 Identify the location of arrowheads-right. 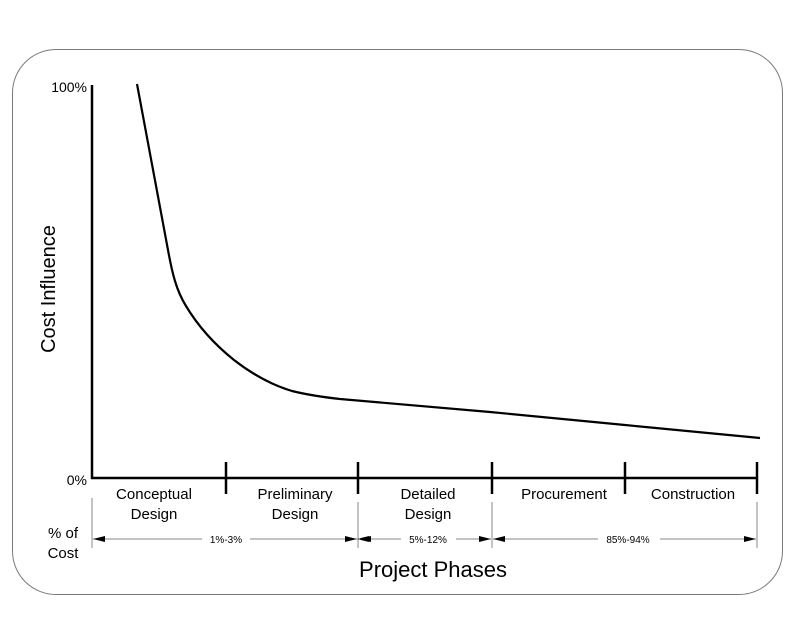
(550, 539).